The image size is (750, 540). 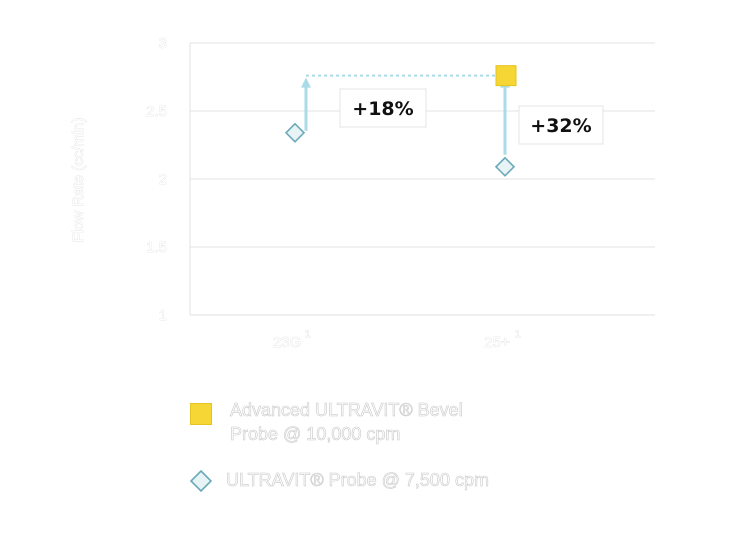 What do you see at coordinates (506, 76) in the screenshot?
I see `square-marker` at bounding box center [506, 76].